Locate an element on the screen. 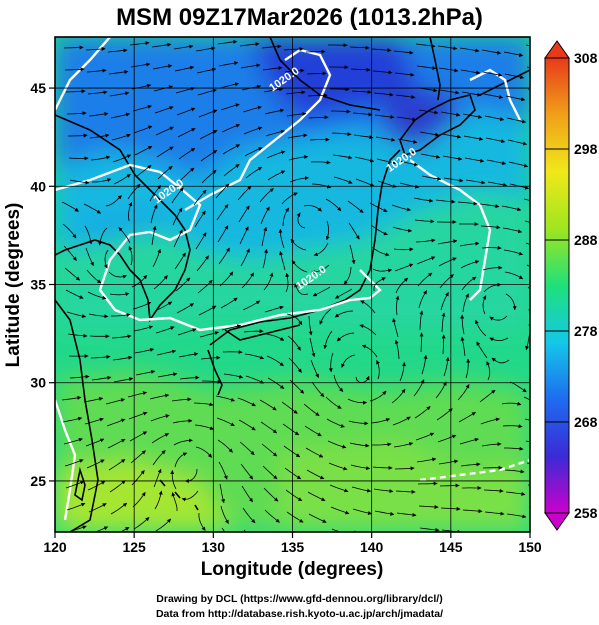 This screenshot has width=599, height=625. colorbar-tick-label: 308 is located at coordinates (586, 58).